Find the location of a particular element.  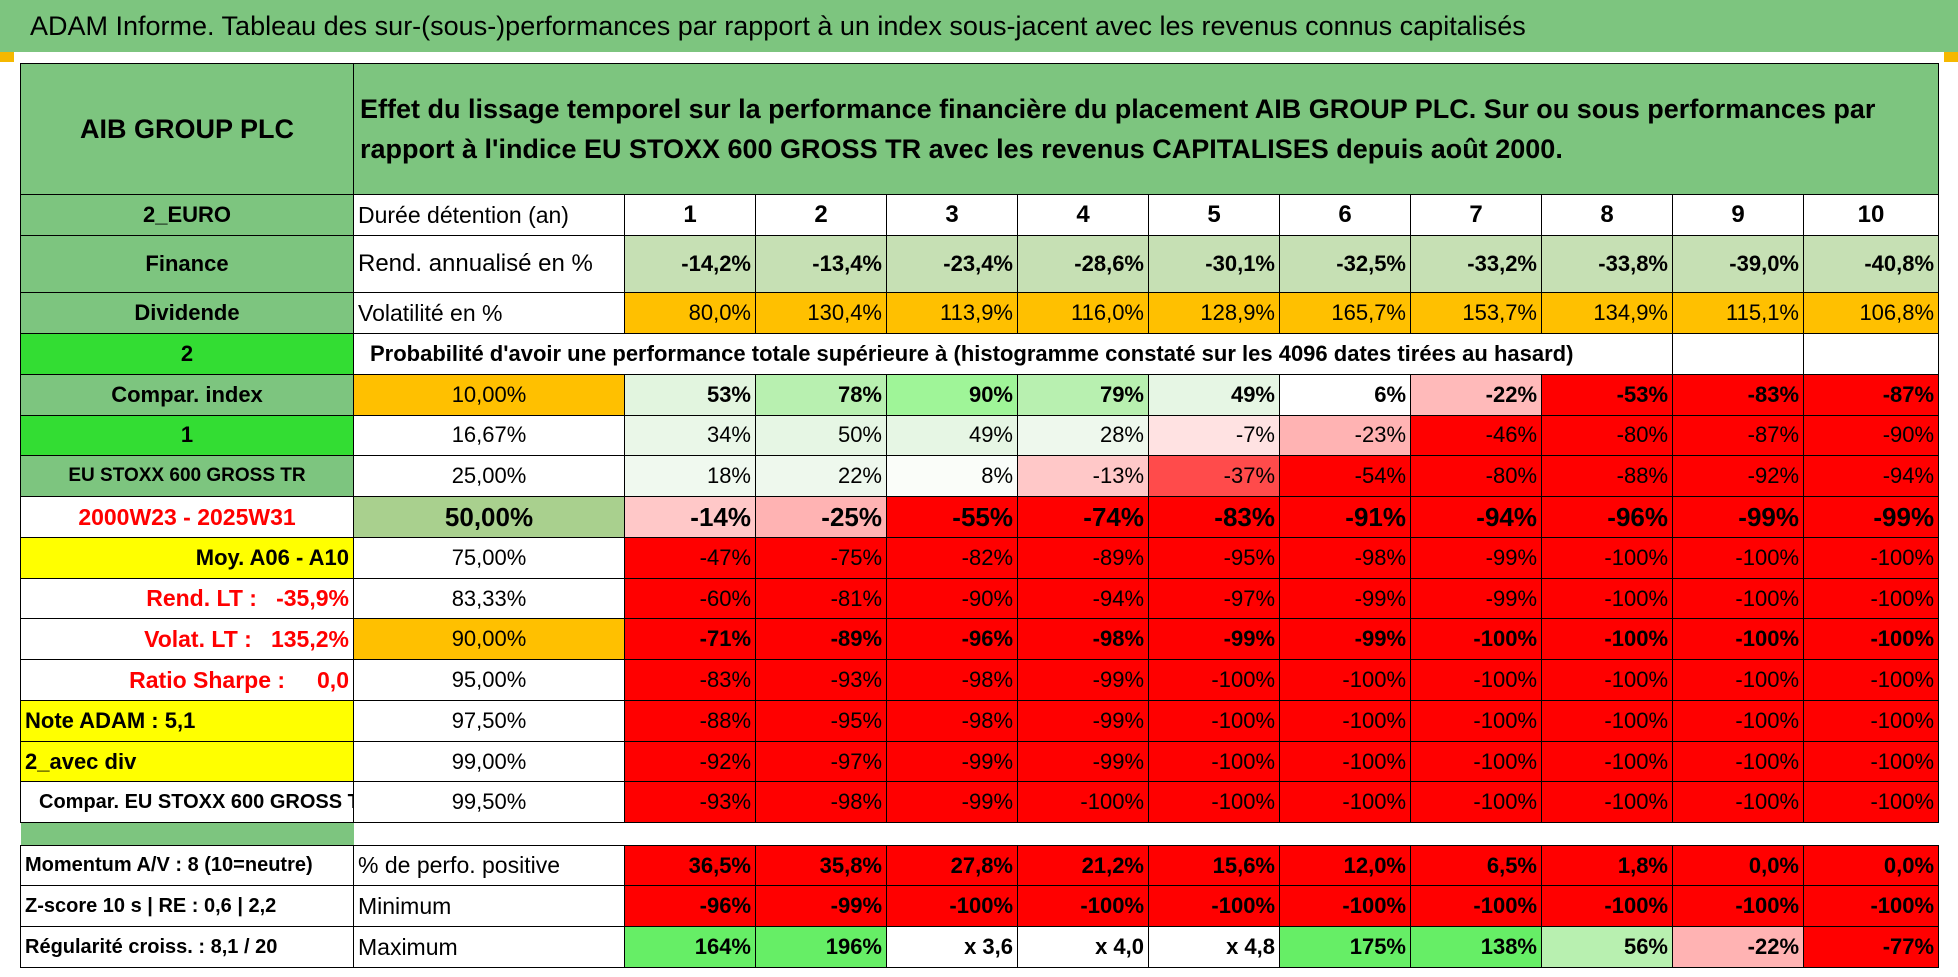

value-cell: -88% is located at coordinates (690, 720).